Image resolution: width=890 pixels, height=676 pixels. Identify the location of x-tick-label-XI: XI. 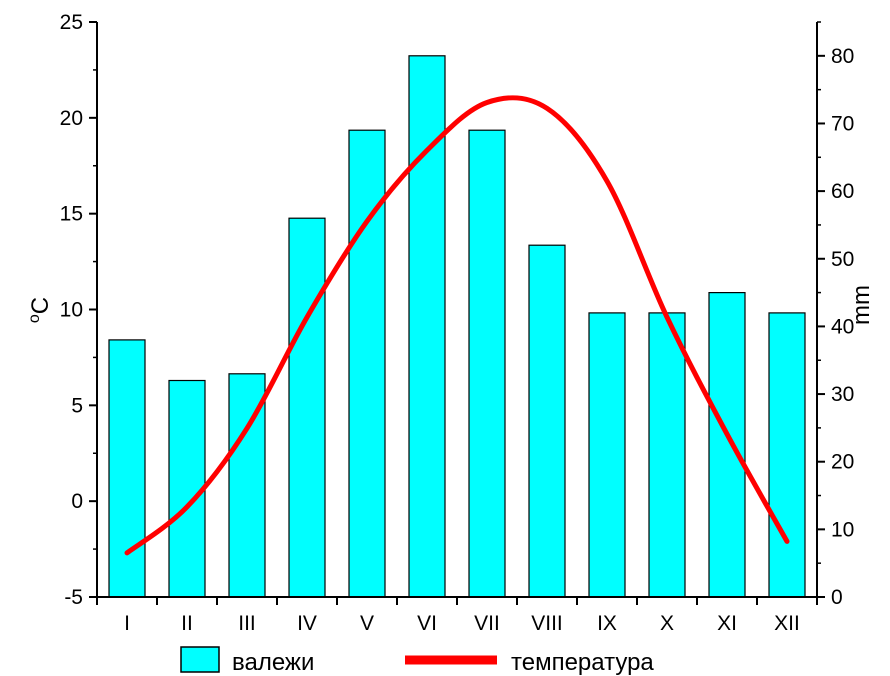
(727, 623).